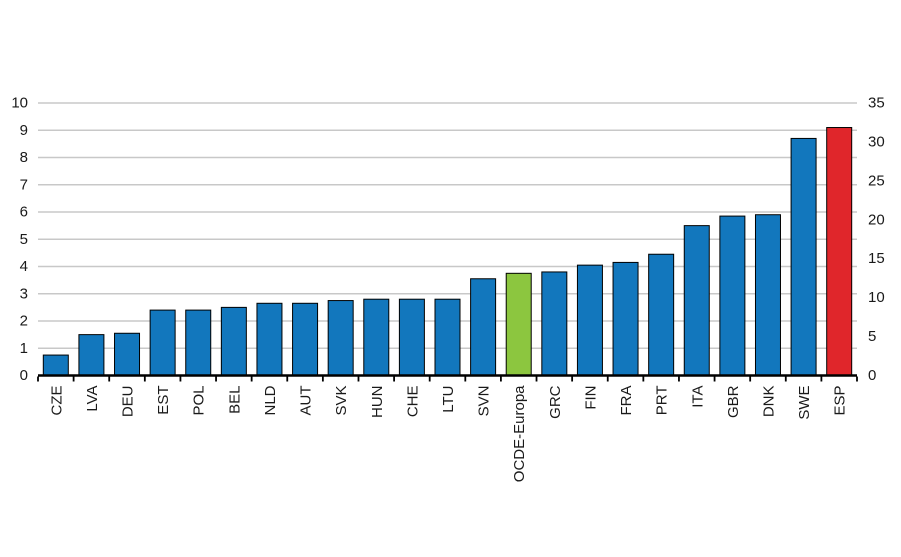 The width and height of the screenshot is (901, 557). Describe the element at coordinates (483, 327) in the screenshot. I see `bar-SVN` at that location.